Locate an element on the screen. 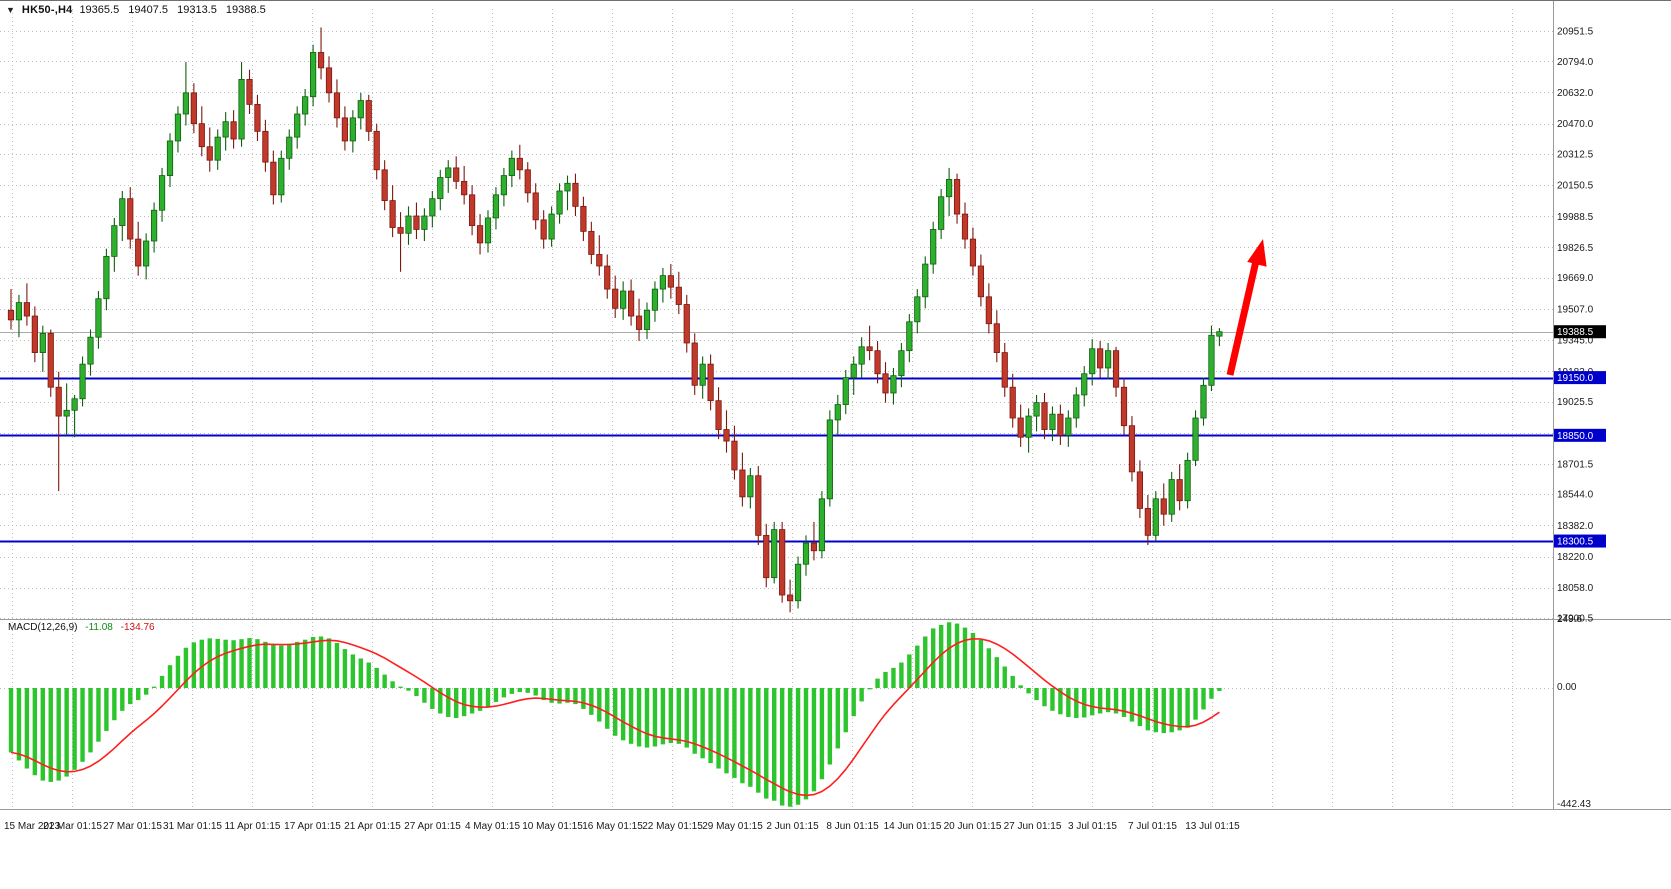 This screenshot has height=889, width=1671. low-value: 19313.5 is located at coordinates (197, 10).